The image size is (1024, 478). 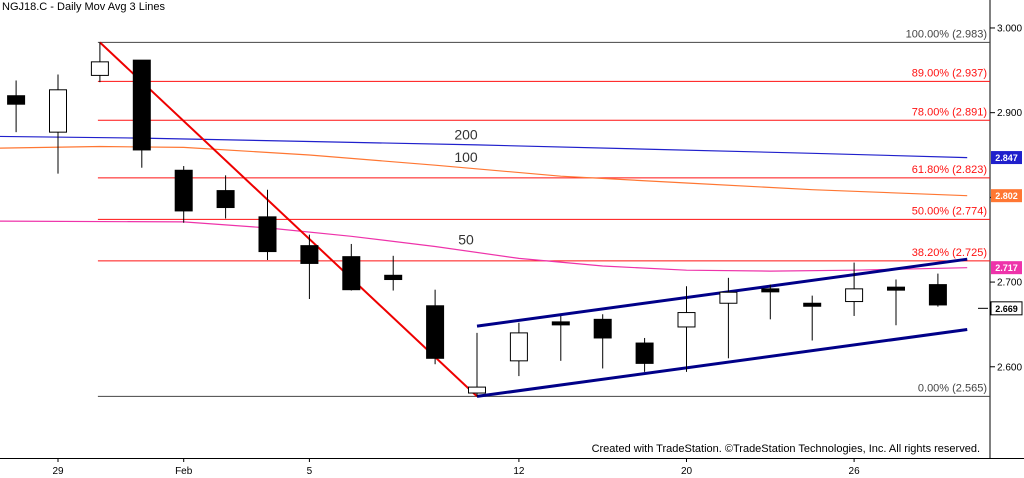 What do you see at coordinates (722, 363) in the screenshot?
I see `channel-lower-line` at bounding box center [722, 363].